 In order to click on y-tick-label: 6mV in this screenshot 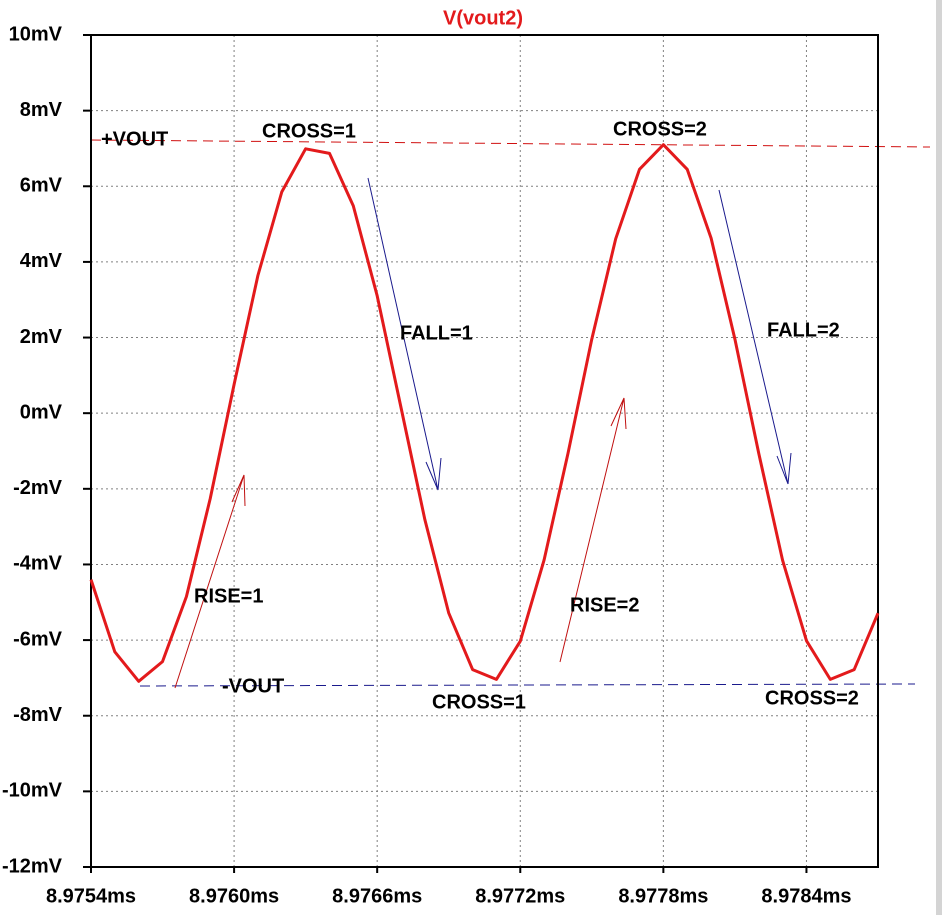, I will do `click(41, 186)`.